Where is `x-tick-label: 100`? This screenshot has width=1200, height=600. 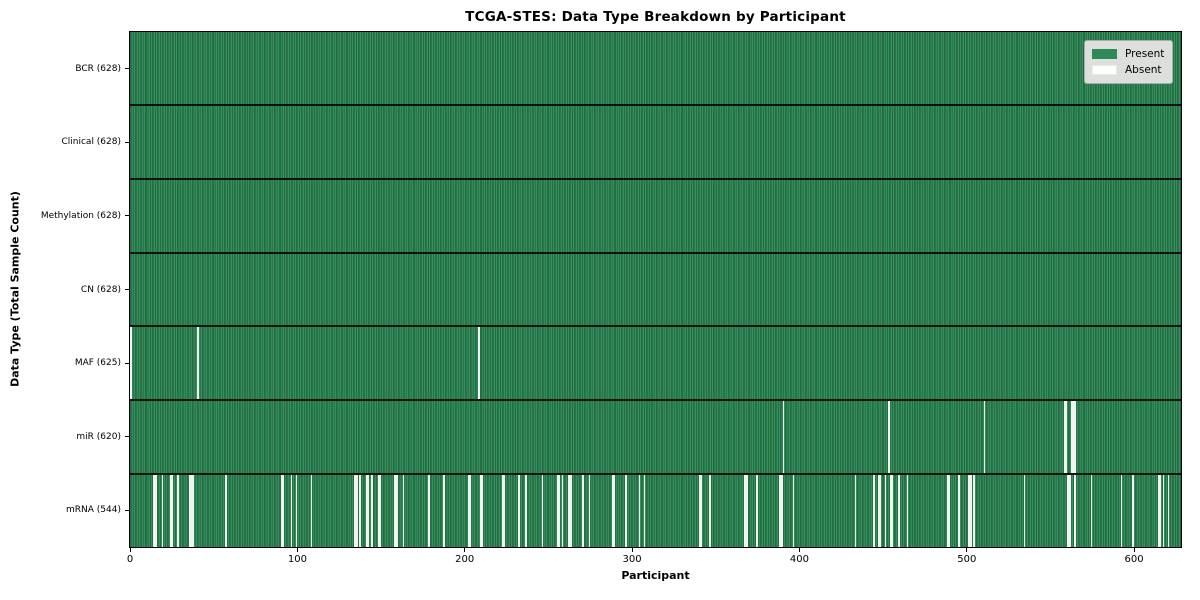
x-tick-label: 100 is located at coordinates (297, 559).